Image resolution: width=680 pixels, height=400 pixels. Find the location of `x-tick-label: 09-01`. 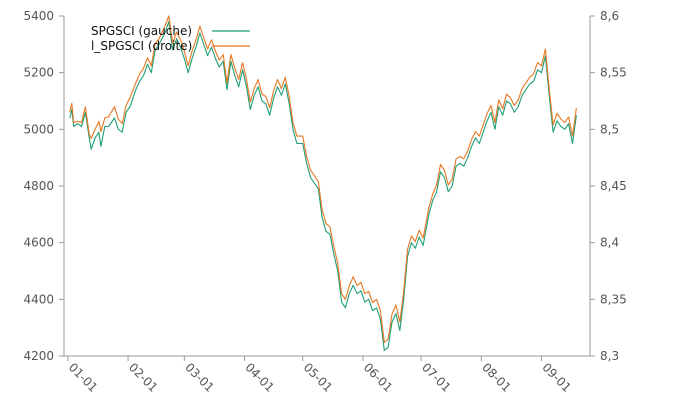

x-tick-label: 09-01 is located at coordinates (556, 377).